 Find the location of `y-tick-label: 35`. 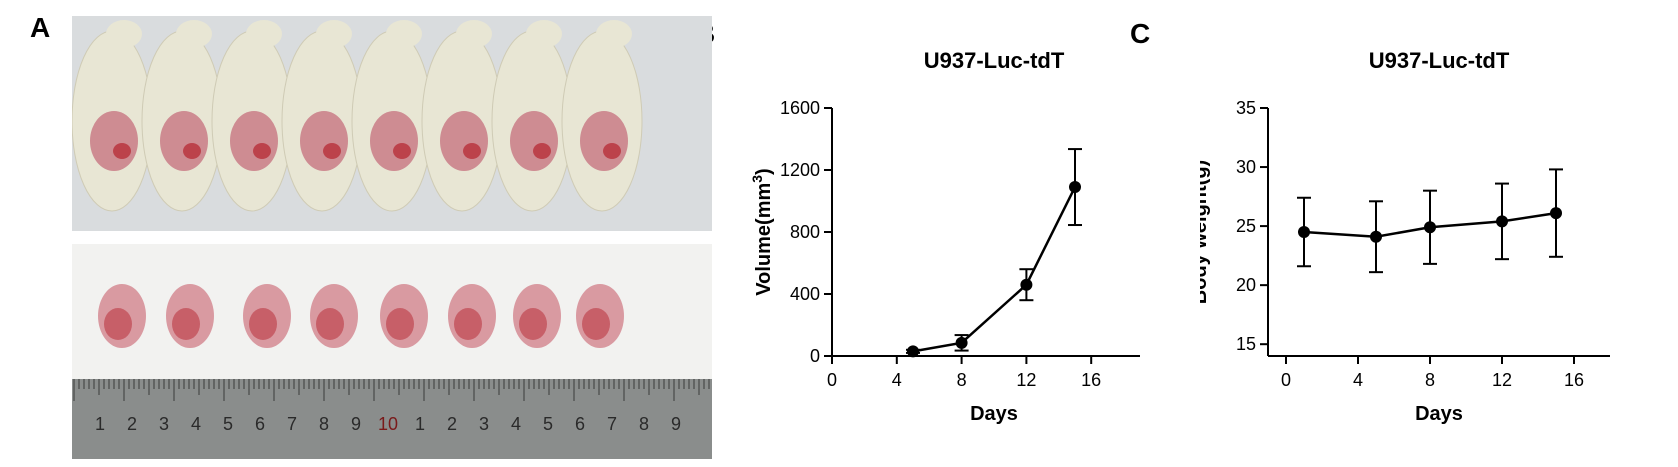

y-tick-label: 35 is located at coordinates (1246, 108).